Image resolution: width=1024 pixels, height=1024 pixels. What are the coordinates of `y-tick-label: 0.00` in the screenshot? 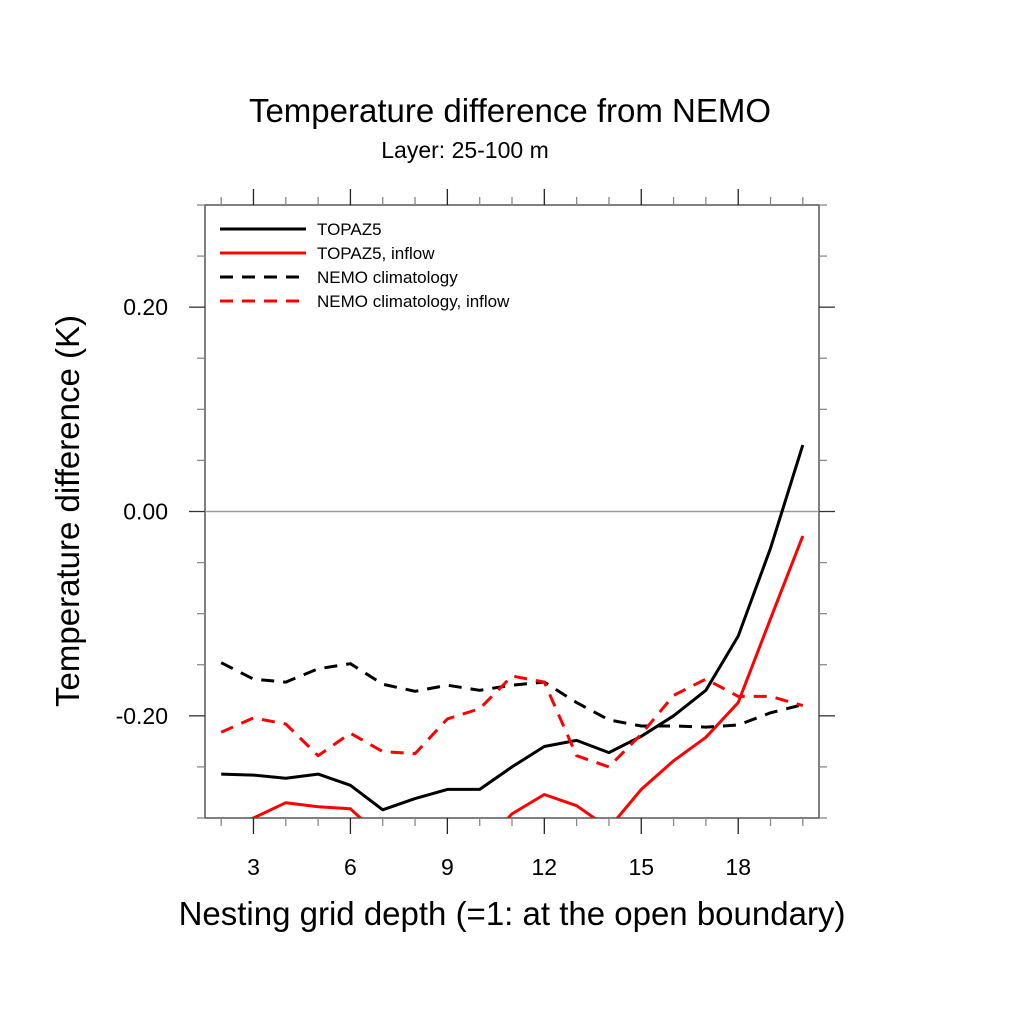 It's located at (145, 512).